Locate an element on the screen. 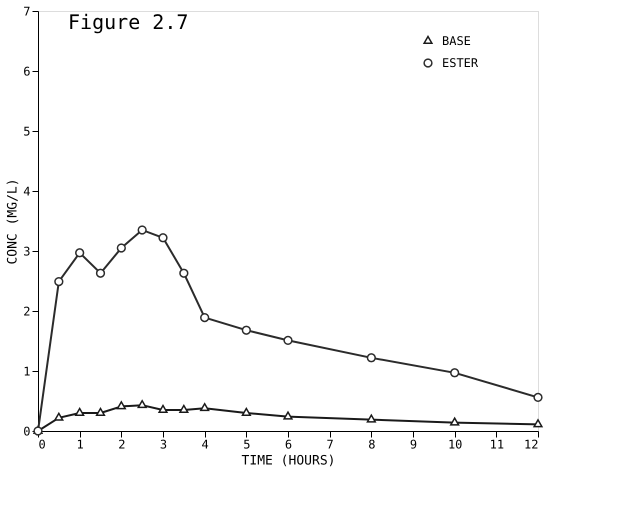 Image resolution: width=622 pixels, height=526 pixels. y-tick-label: 1 is located at coordinates (26, 371).